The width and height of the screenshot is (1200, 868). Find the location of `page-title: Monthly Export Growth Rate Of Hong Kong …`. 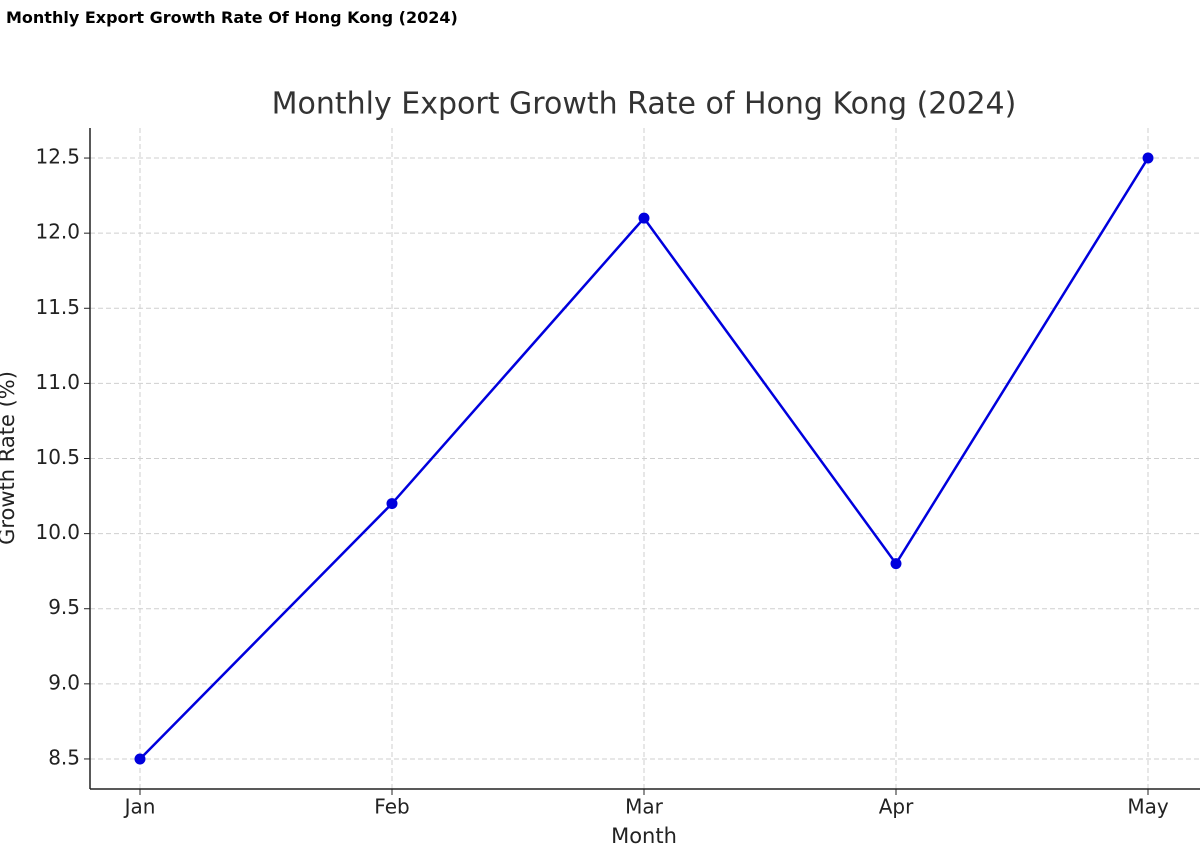

page-title: Monthly Export Growth Rate Of Hong Kong … is located at coordinates (232, 17).